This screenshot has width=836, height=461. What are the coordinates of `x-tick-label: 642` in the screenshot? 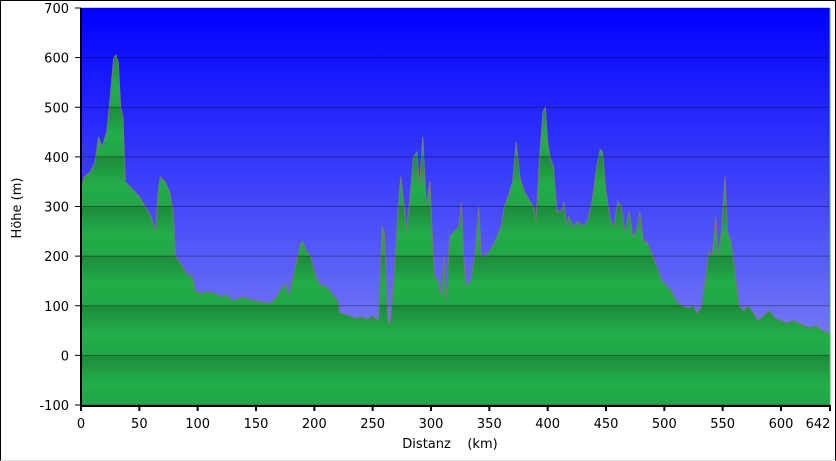 It's located at (818, 424).